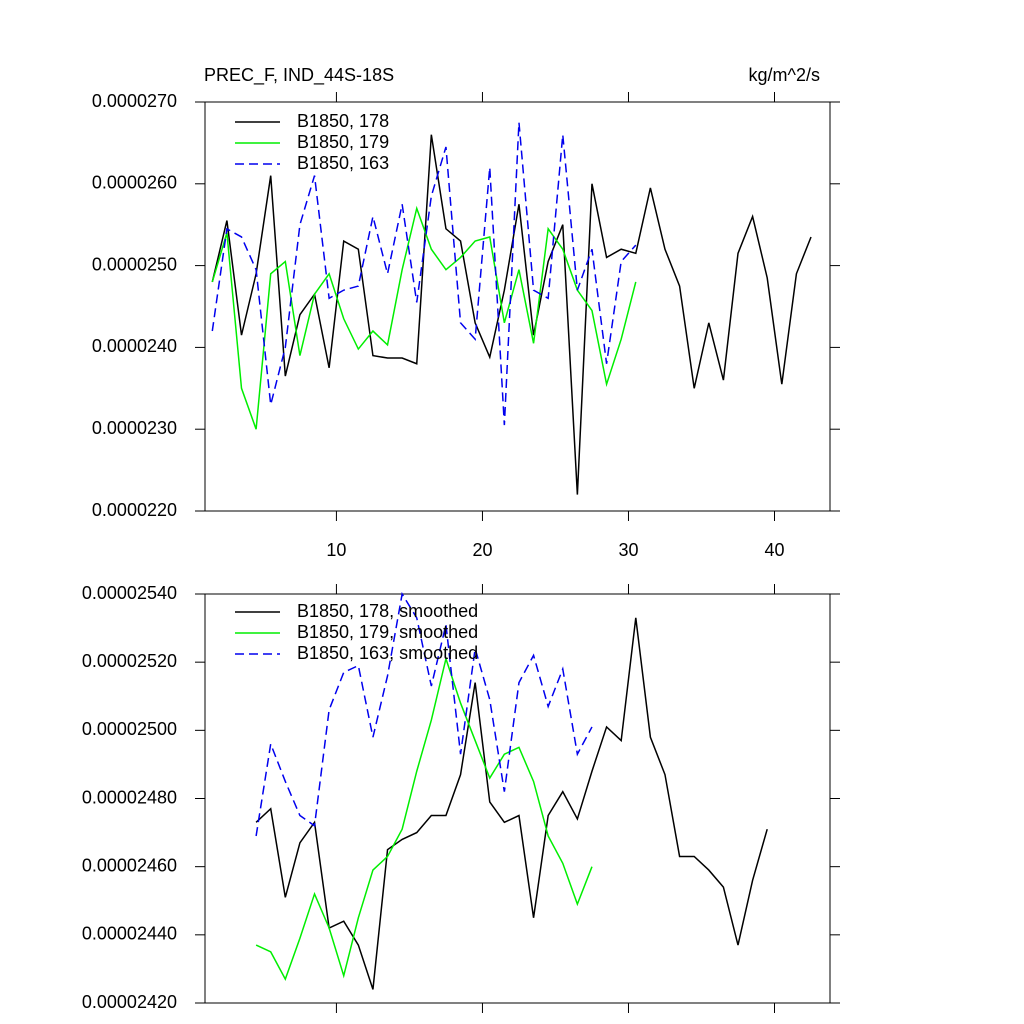  What do you see at coordinates (387, 653) in the screenshot?
I see `legend-label: B1850, 163, smoothed` at bounding box center [387, 653].